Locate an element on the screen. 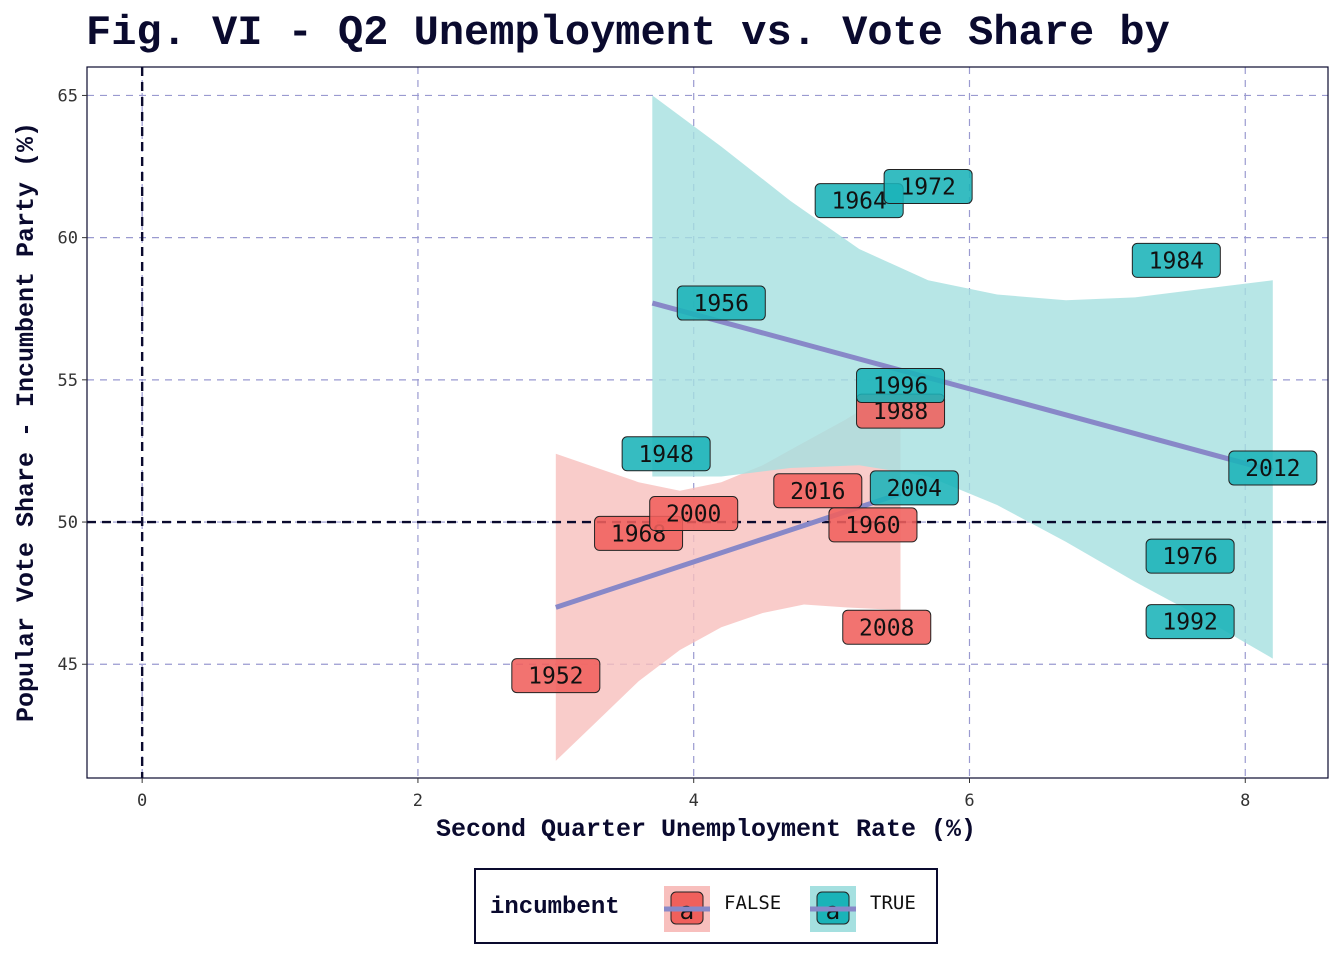 The width and height of the screenshot is (1344, 960). y-tick-label: 50 is located at coordinates (68, 523).